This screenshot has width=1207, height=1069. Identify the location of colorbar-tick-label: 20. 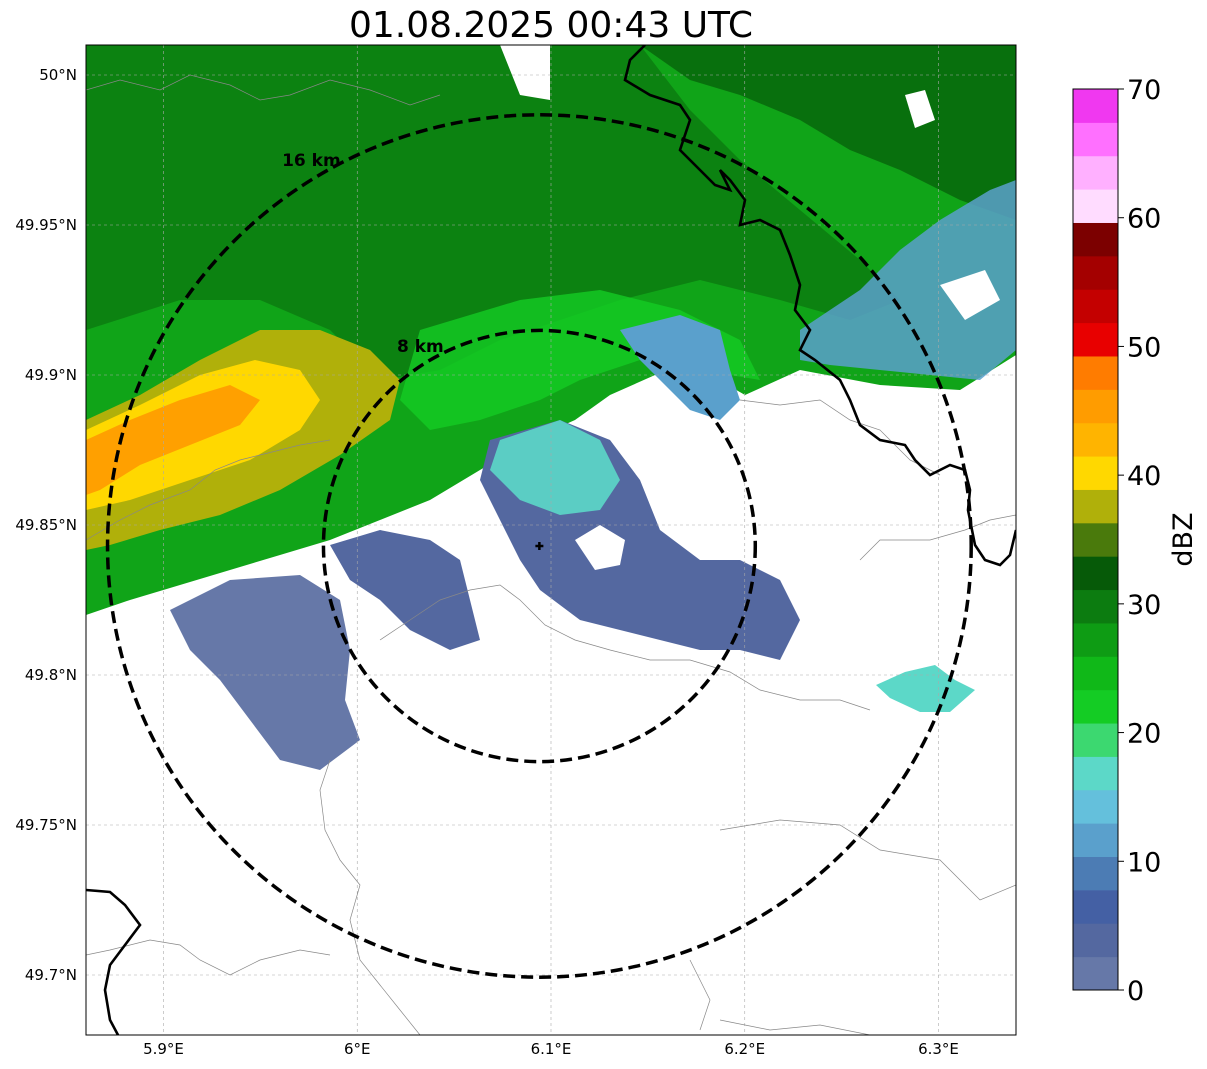
(1144, 734).